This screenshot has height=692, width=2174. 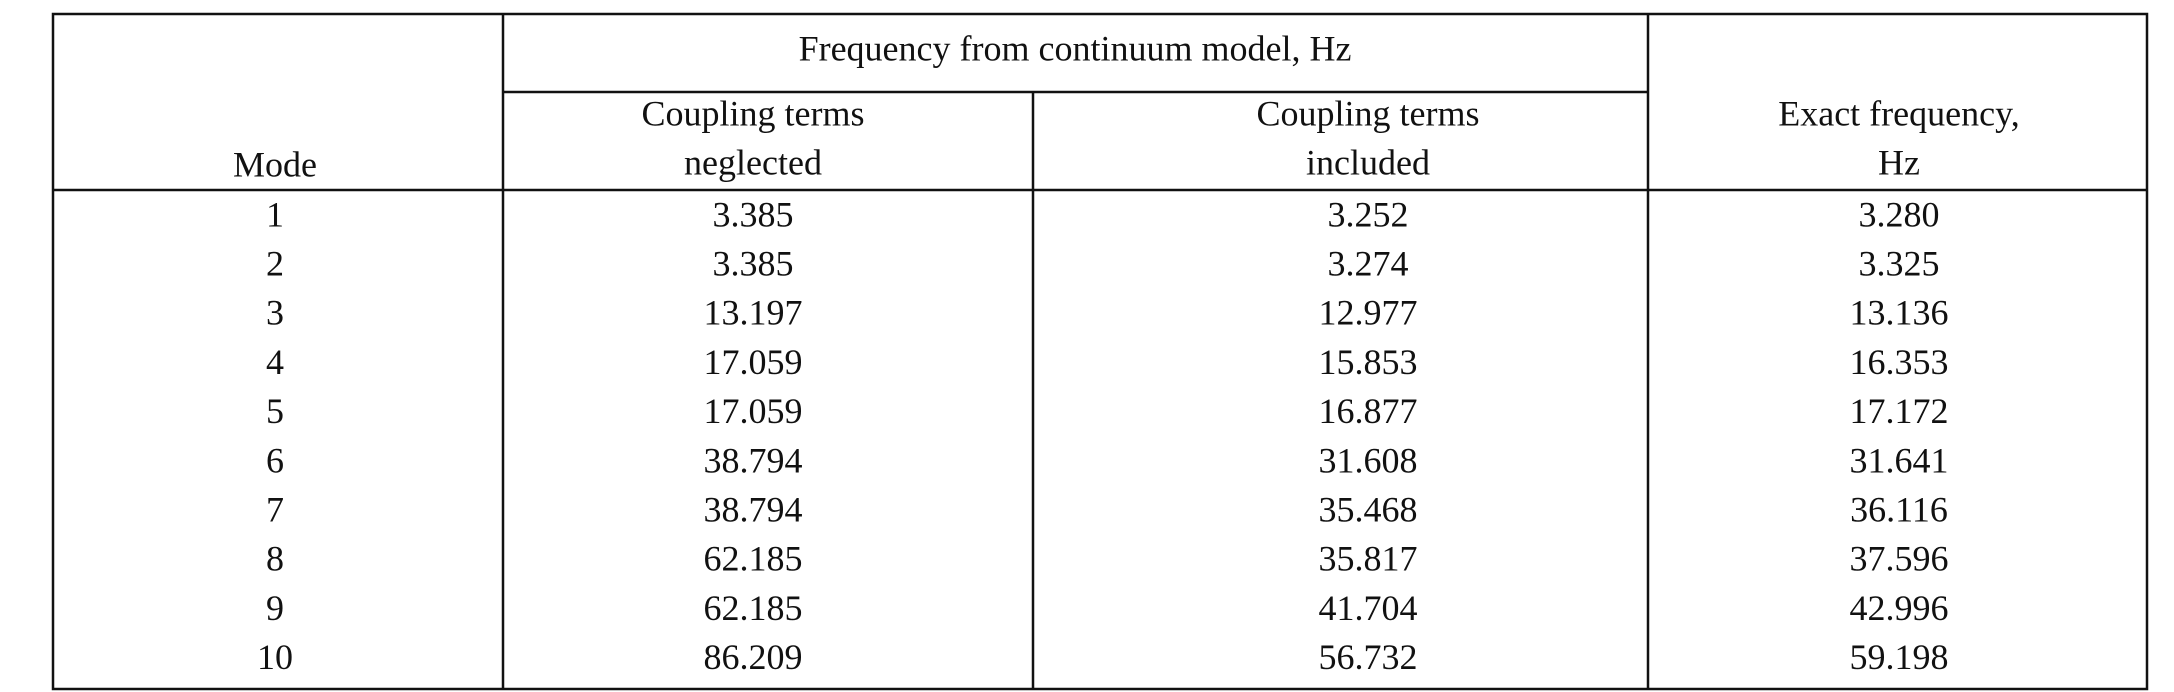 What do you see at coordinates (1899, 559) in the screenshot?
I see `value-cell: 37.596` at bounding box center [1899, 559].